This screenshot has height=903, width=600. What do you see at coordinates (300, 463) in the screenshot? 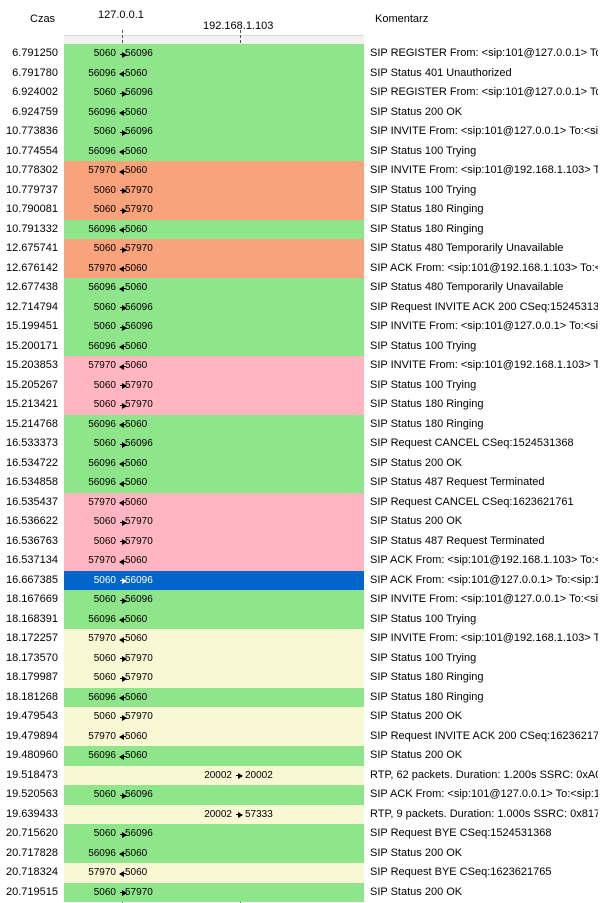
I see `message-row: 16.534722 56096 5060 SIP Status 200 OK` at bounding box center [300, 463].